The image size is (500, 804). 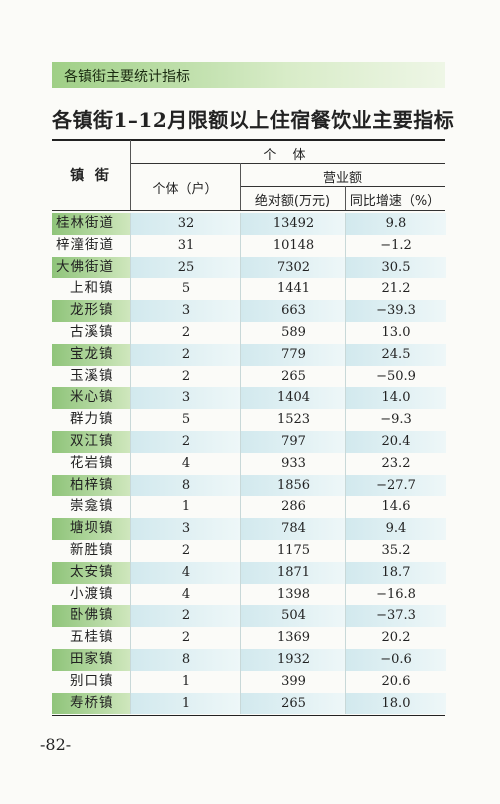 I want to click on value-cell: 399, so click(x=293, y=681).